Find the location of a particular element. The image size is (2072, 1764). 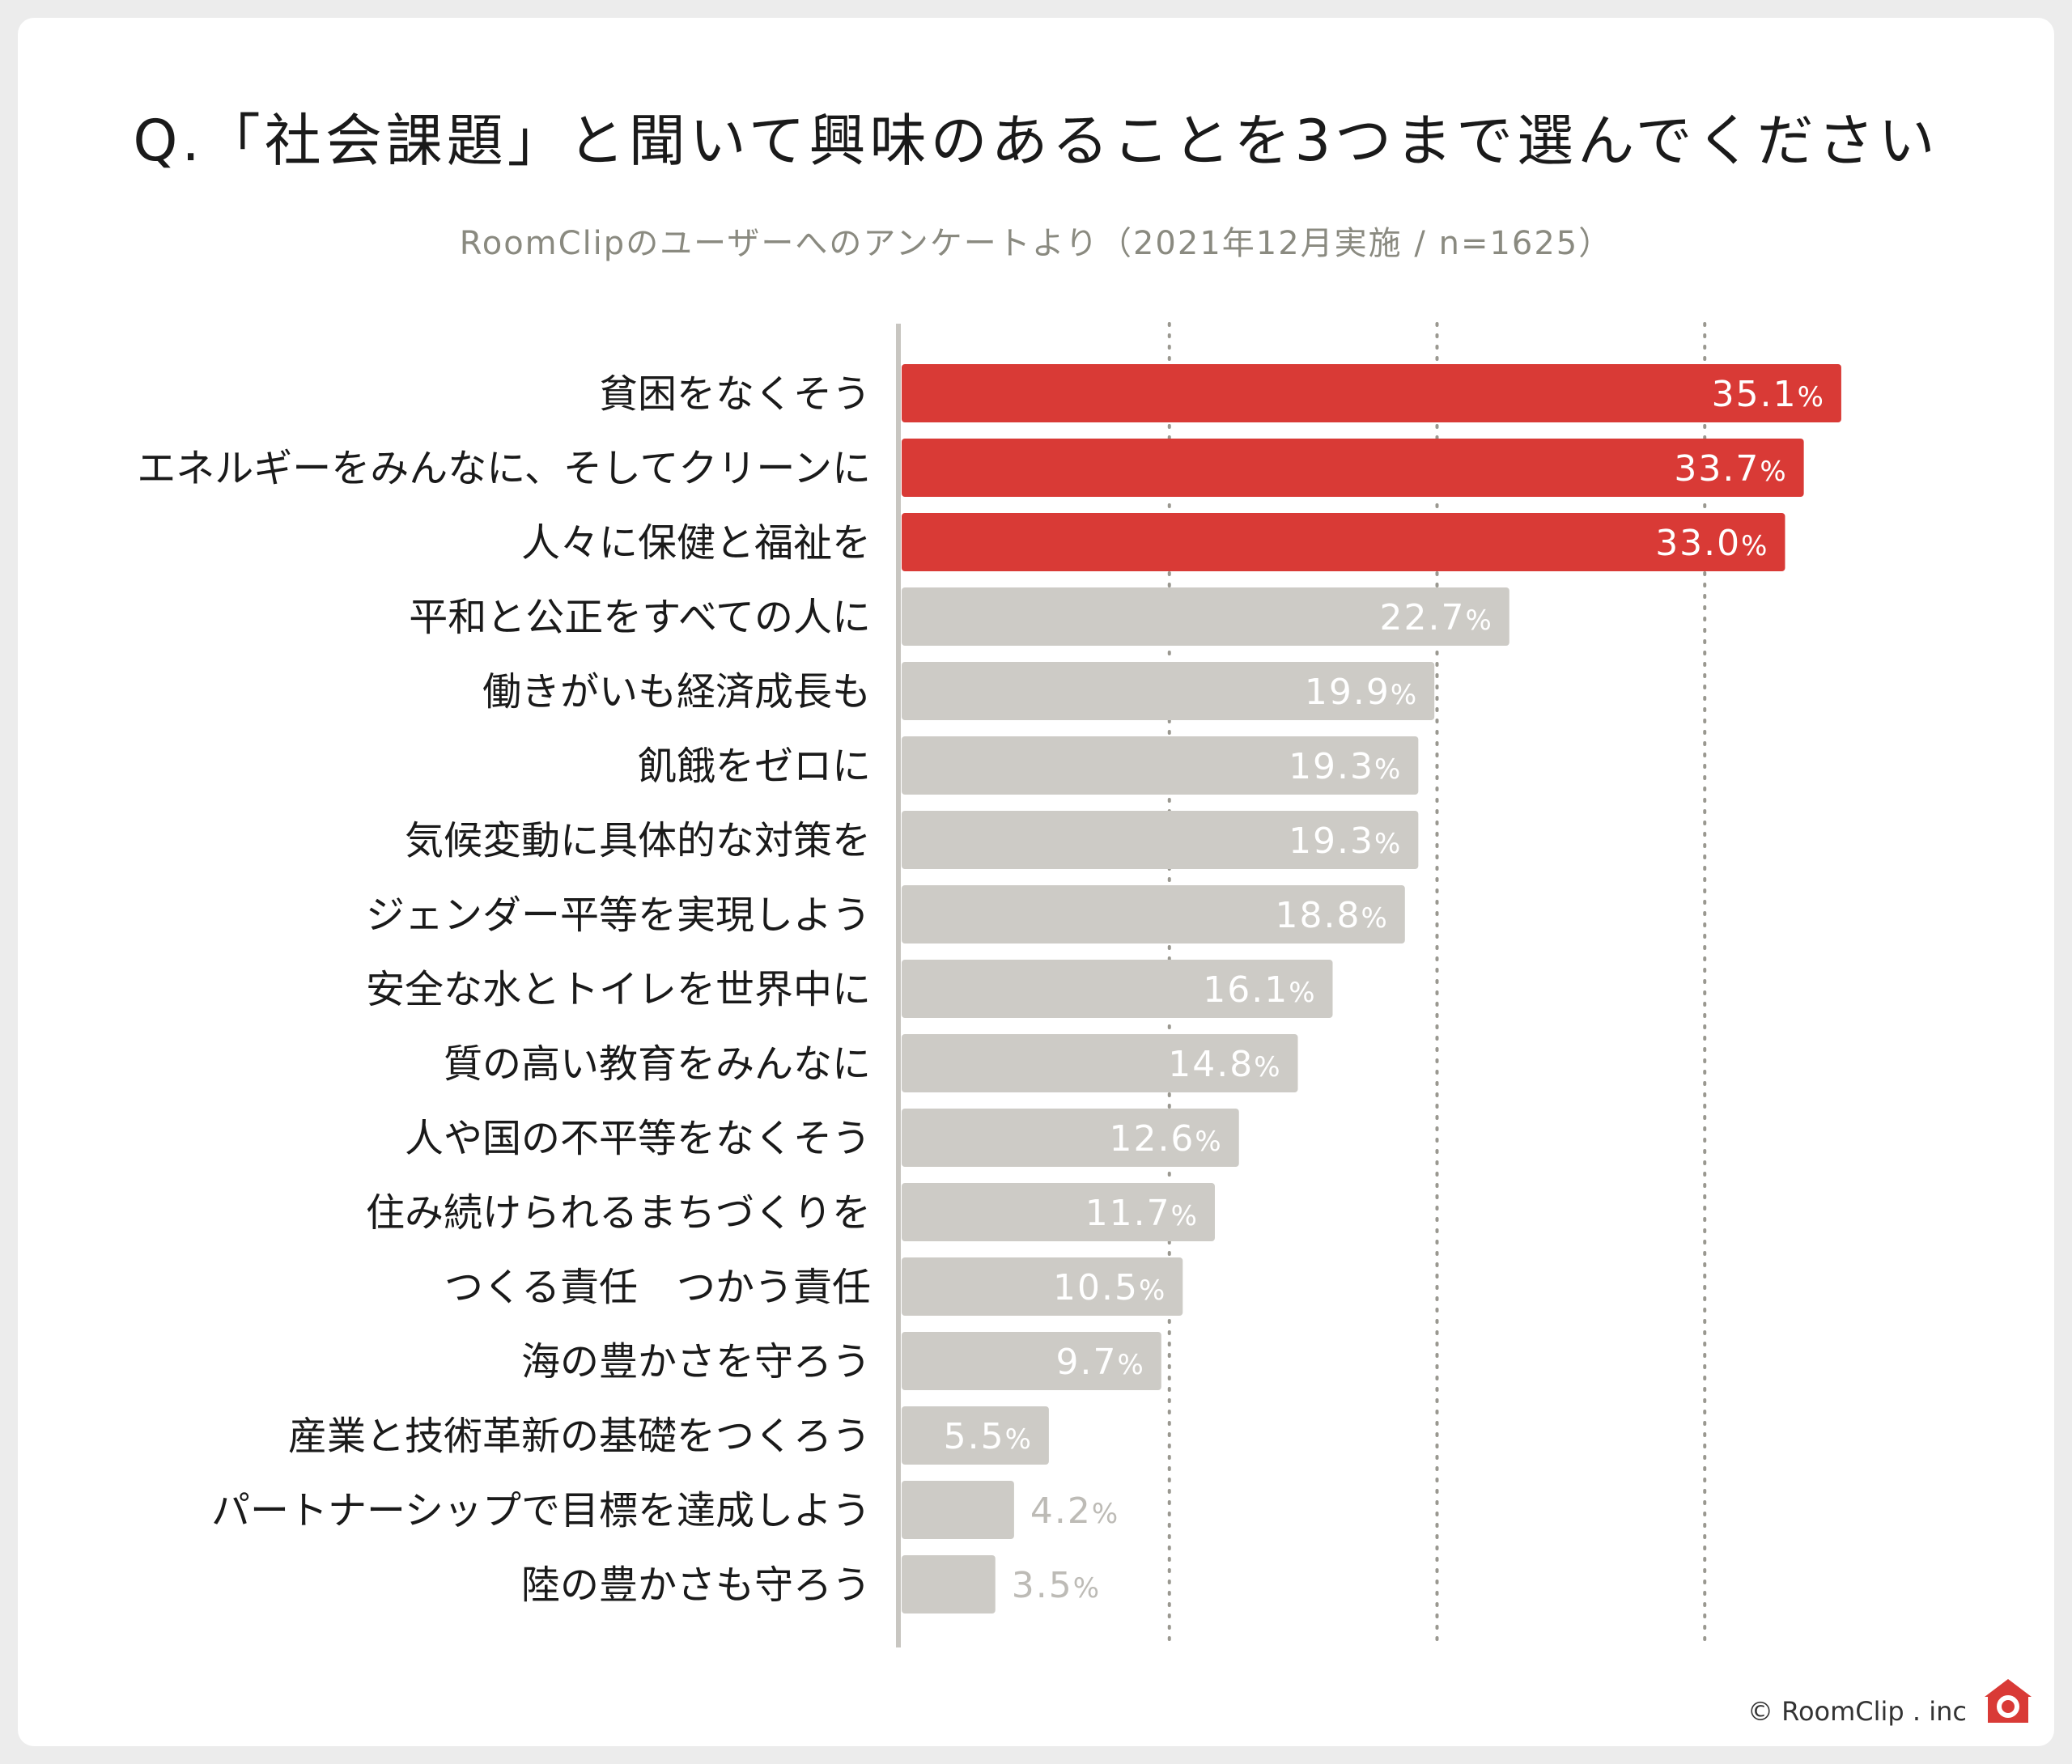

category-label-17: 陸の豊かさも守ろう is located at coordinates (696, 1585).